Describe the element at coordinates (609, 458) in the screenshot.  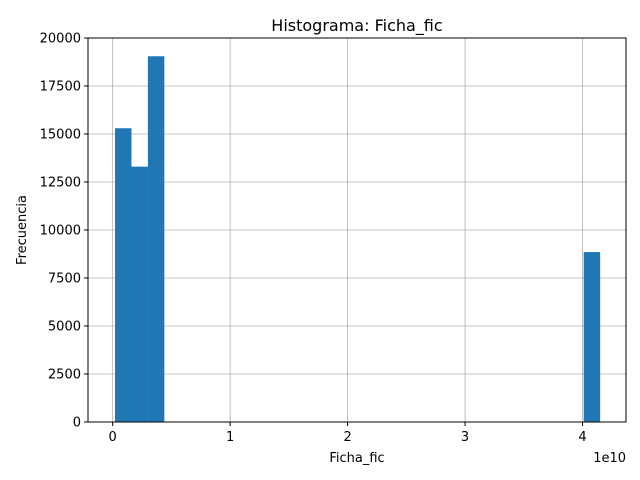
I see `x-axis-offset-label: 1e10` at that location.